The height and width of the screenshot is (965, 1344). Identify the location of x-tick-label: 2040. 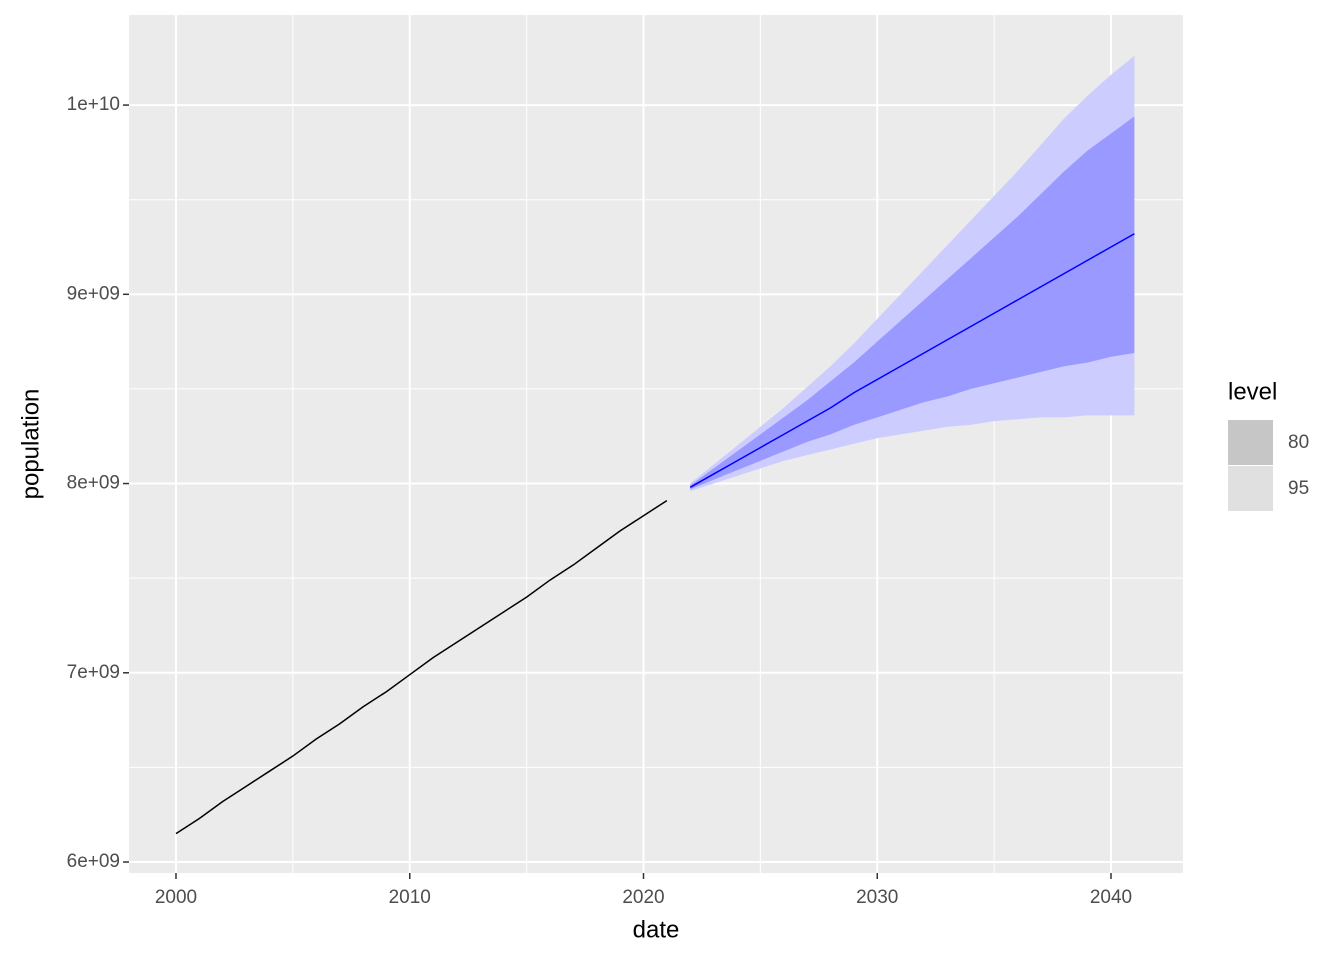
(1111, 897).